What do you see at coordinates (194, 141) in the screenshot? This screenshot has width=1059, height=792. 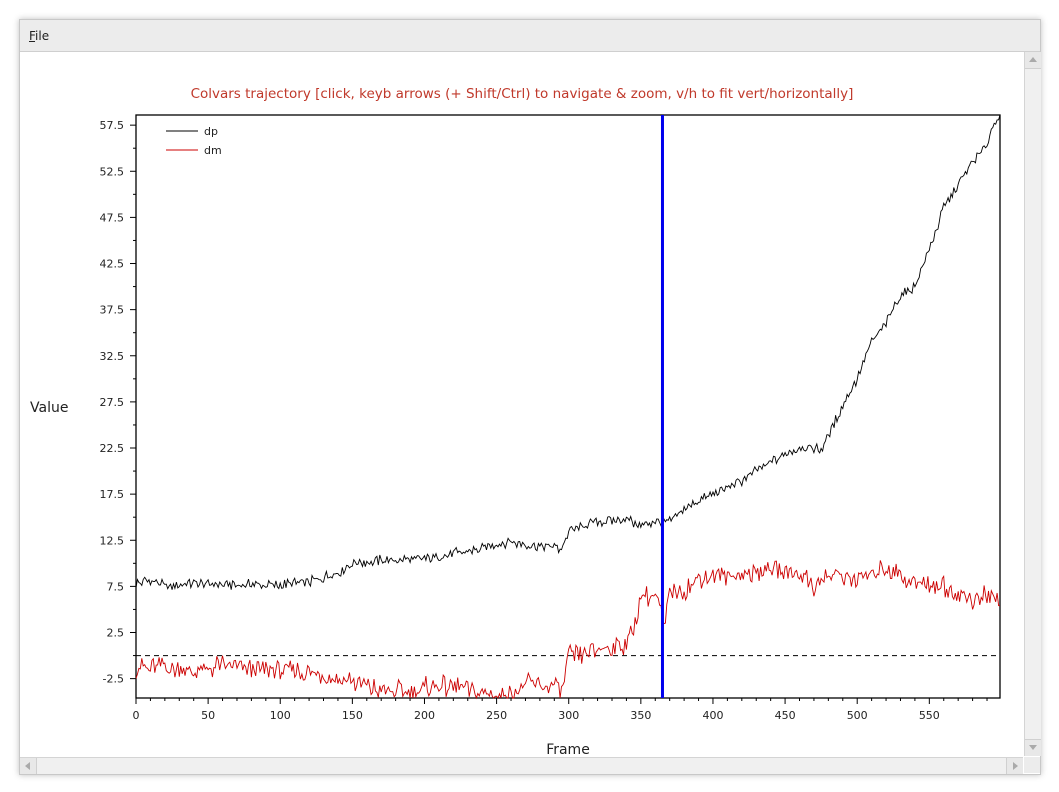 I see `legend: dp dm` at bounding box center [194, 141].